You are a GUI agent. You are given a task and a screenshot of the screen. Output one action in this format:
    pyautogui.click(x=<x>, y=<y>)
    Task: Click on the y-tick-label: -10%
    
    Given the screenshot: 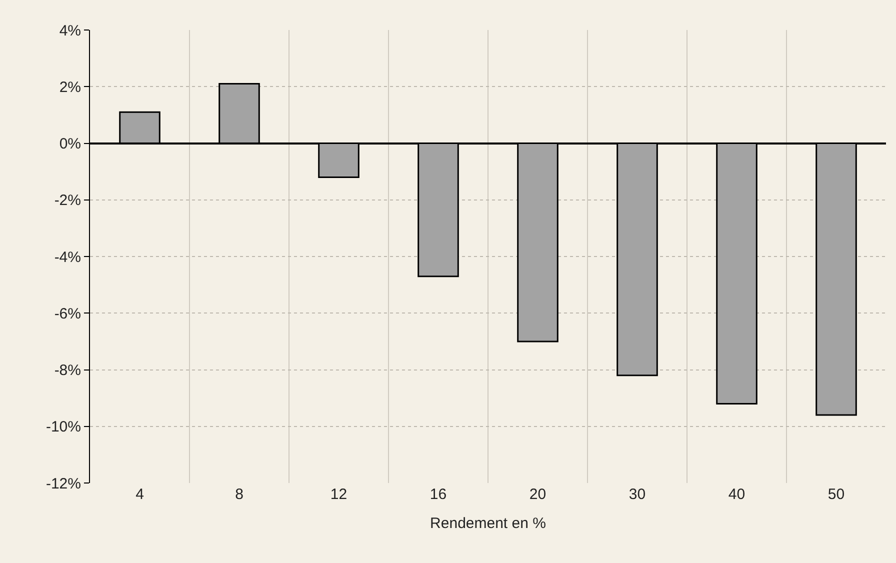 What is the action you would take?
    pyautogui.click(x=63, y=427)
    